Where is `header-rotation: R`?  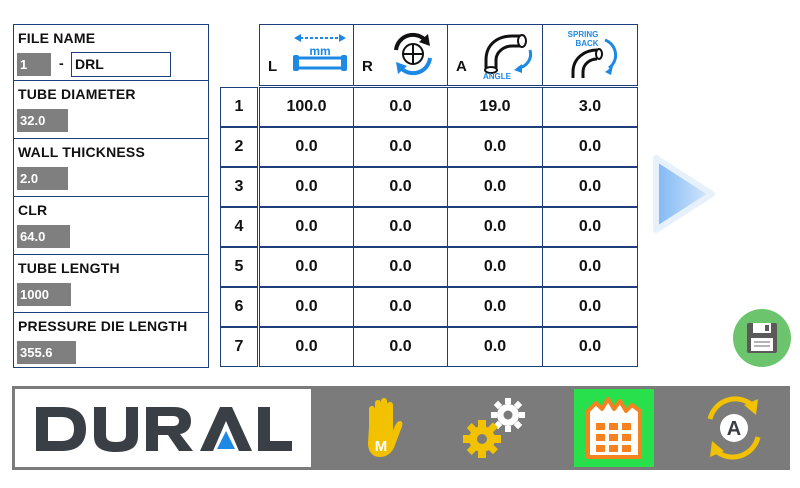 header-rotation: R is located at coordinates (400, 55).